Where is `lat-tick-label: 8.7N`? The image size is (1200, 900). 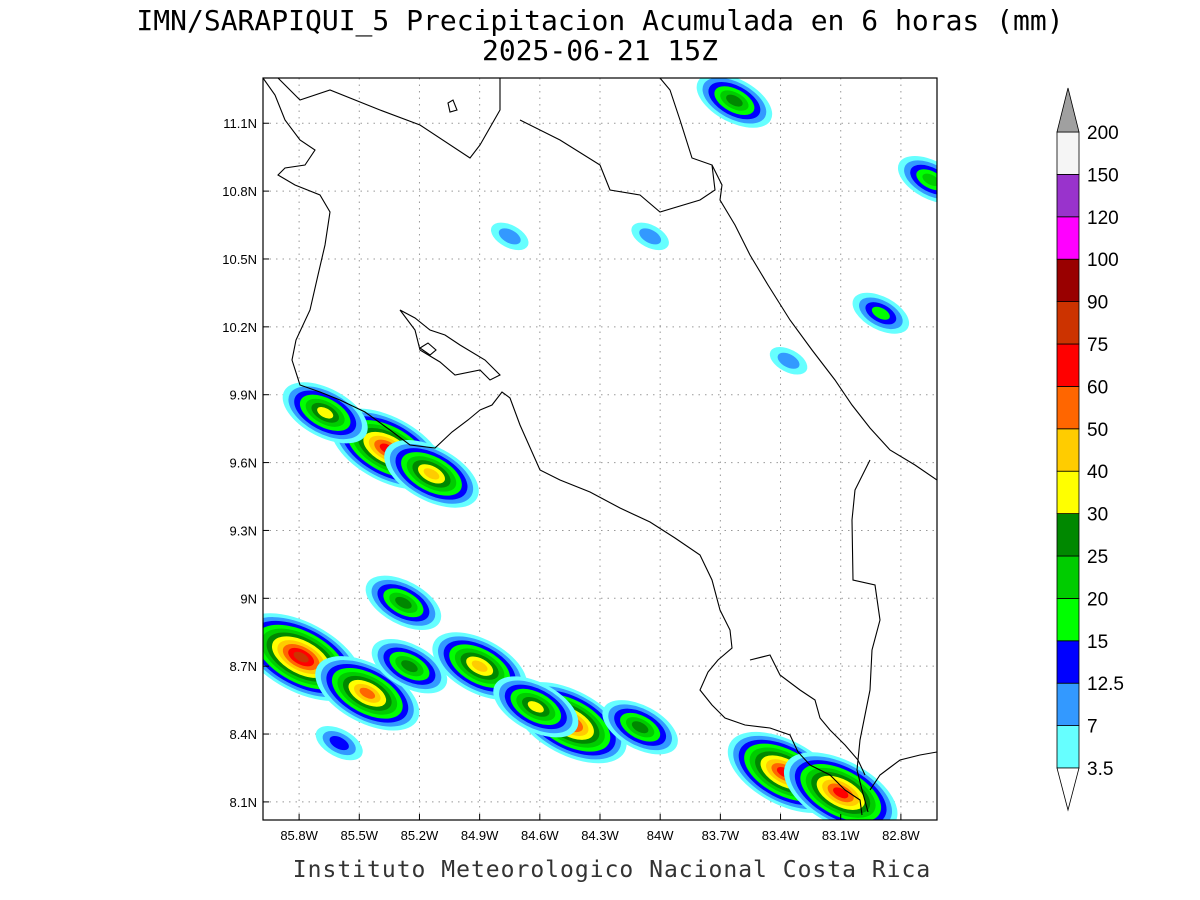
lat-tick-label: 8.7N is located at coordinates (243, 666).